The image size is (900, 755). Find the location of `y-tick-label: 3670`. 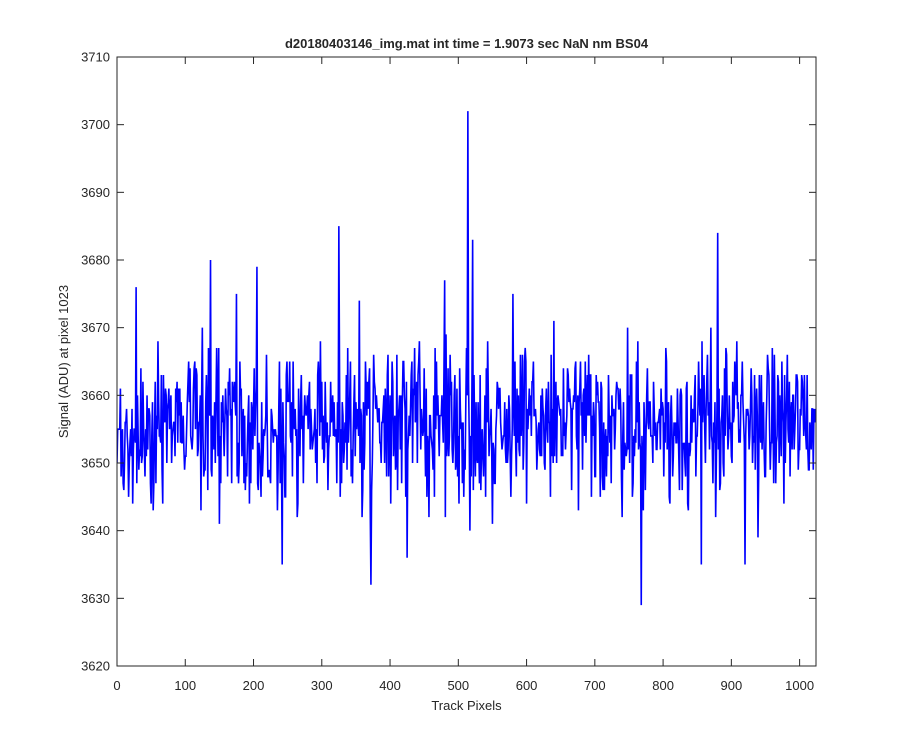

y-tick-label: 3670 is located at coordinates (95, 327).